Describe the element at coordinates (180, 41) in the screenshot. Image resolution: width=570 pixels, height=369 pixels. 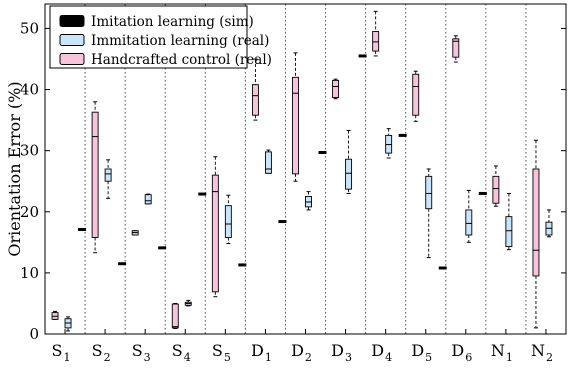
I see `legend-label: Immitation learning (real)` at that location.